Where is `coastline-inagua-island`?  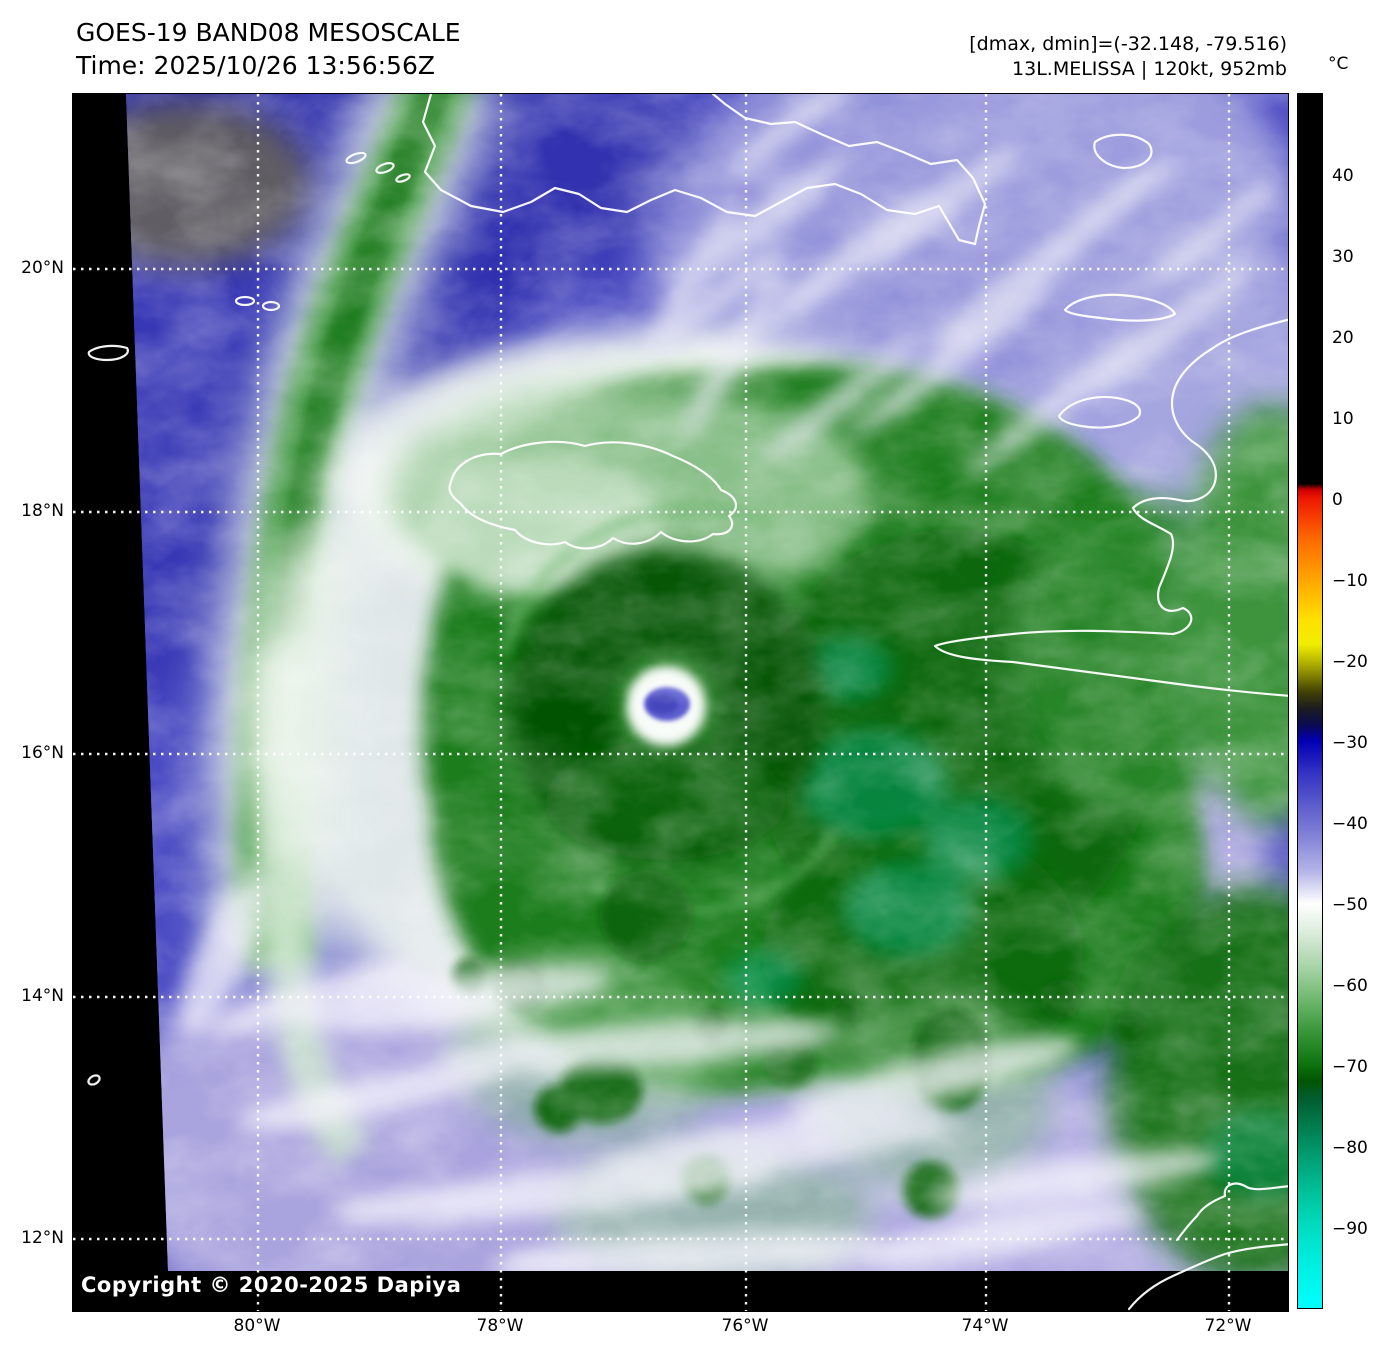
coastline-inagua-island is located at coordinates (1123, 151).